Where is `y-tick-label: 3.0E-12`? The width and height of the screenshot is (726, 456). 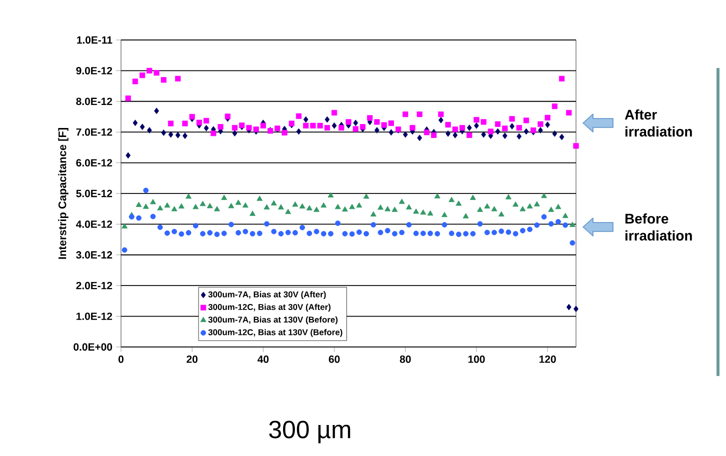
y-tick-label: 3.0E-12 is located at coordinates (94, 255).